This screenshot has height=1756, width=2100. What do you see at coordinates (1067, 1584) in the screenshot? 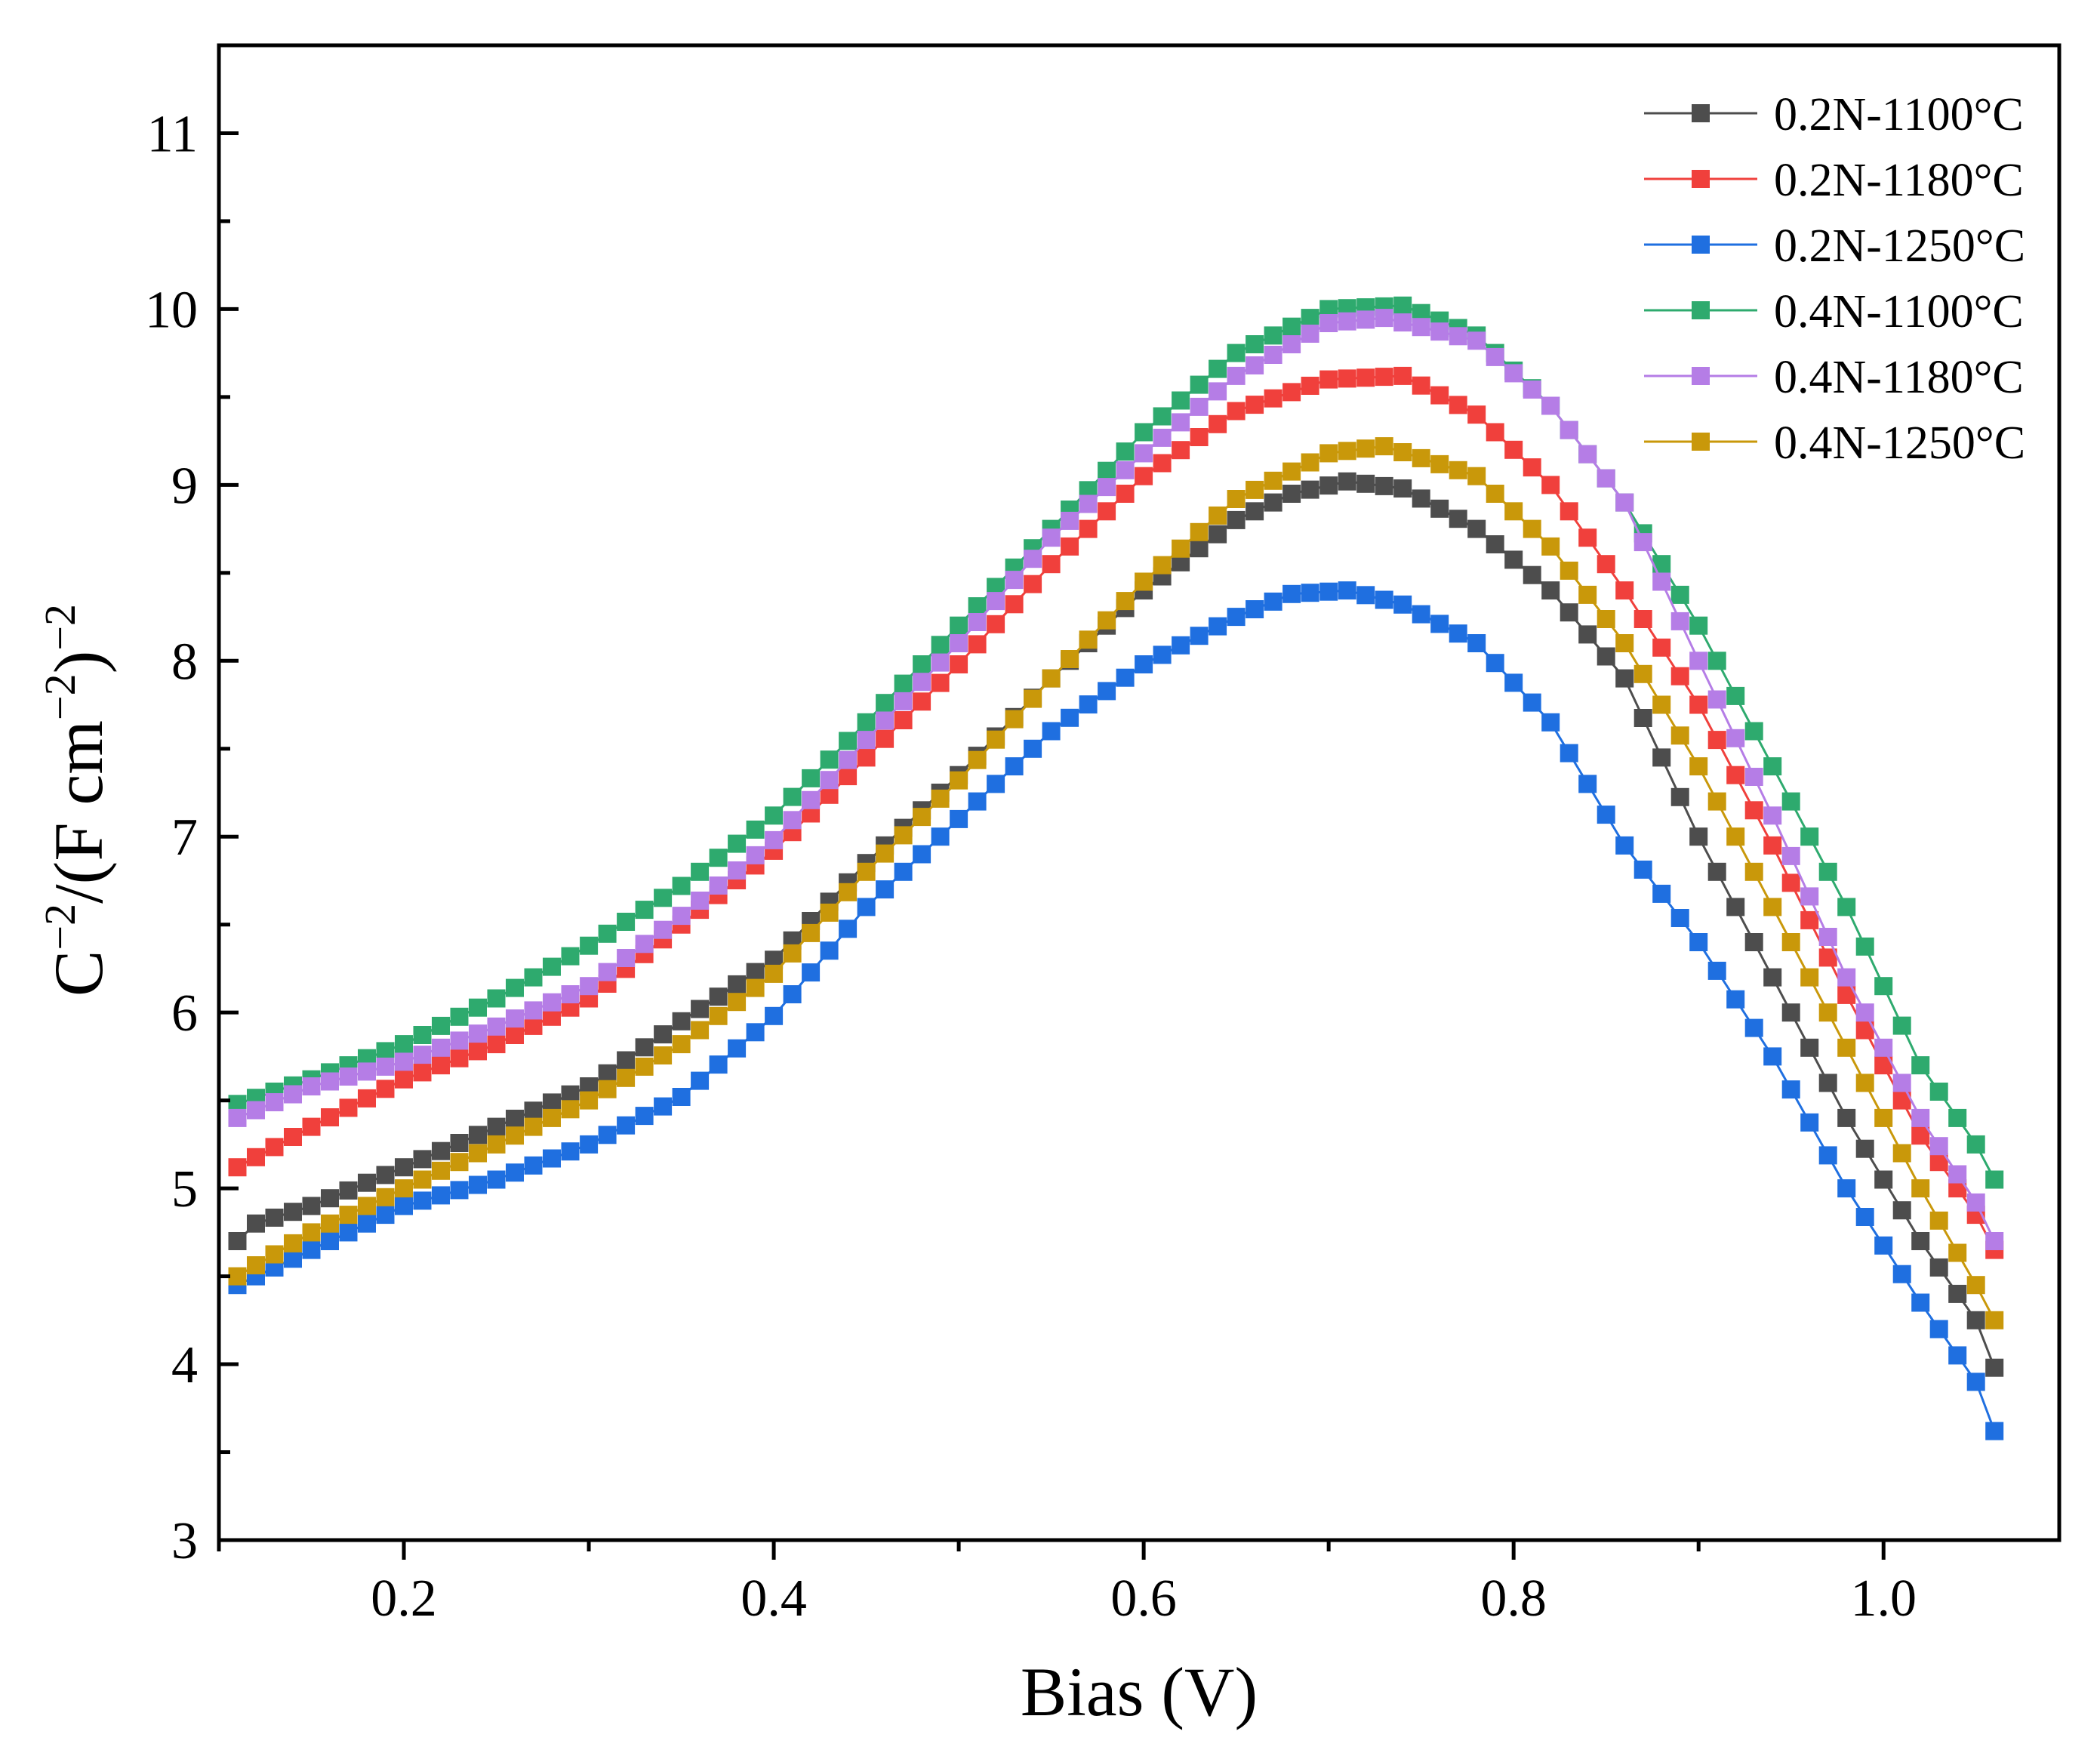
I see `x-axis: 0.2 0.4 0.6 0.8 1.0` at bounding box center [1067, 1584].